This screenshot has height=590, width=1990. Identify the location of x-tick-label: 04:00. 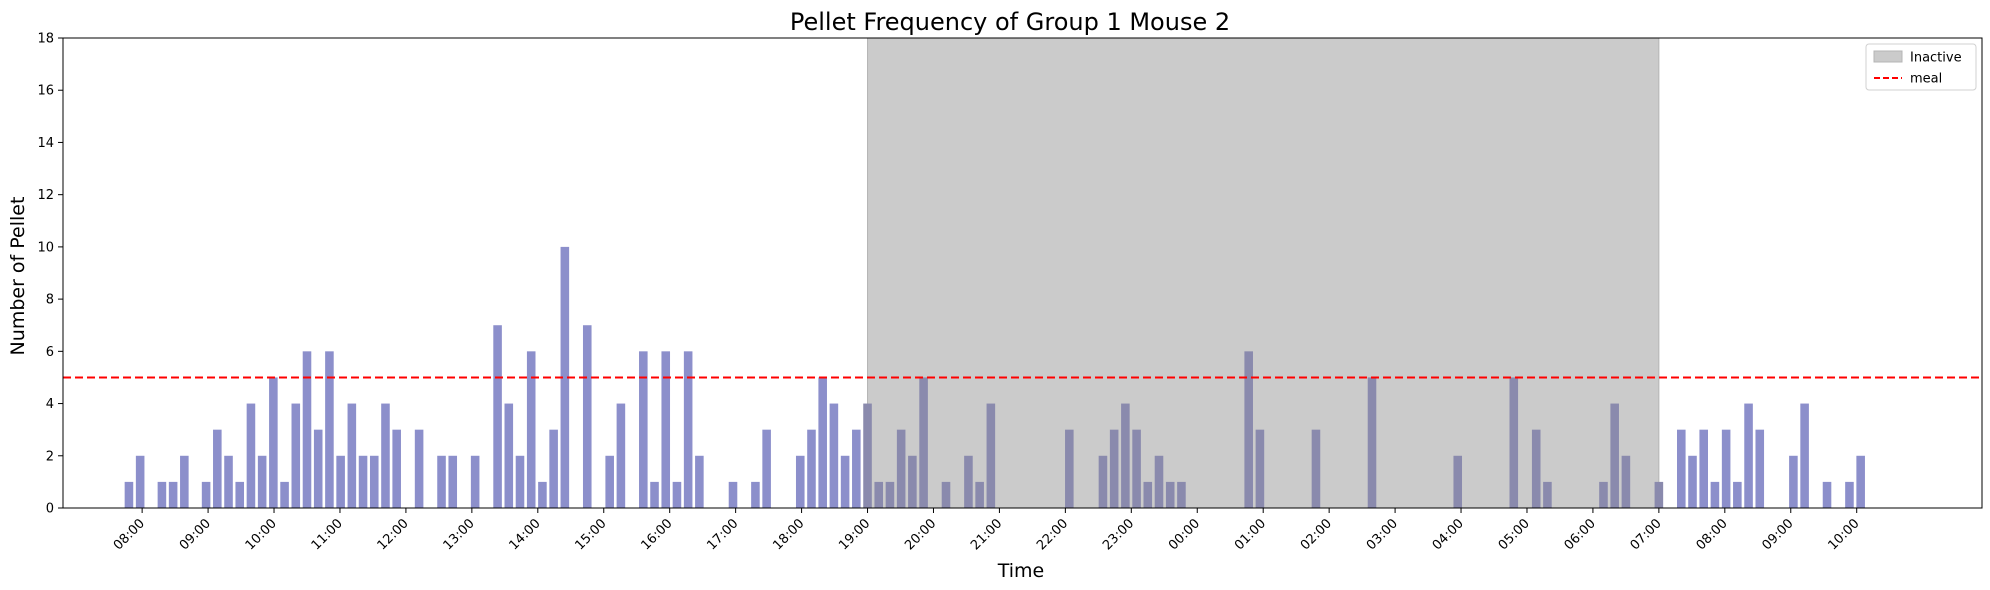
(1448, 534).